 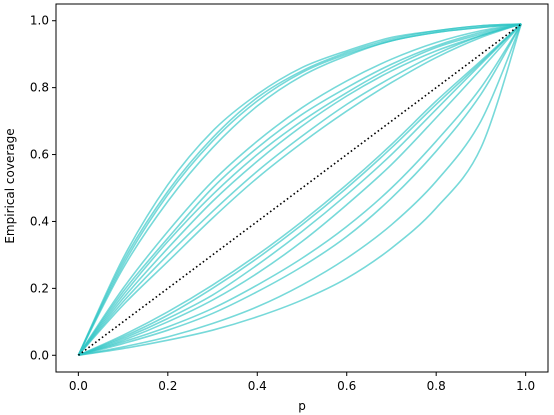 What do you see at coordinates (302, 382) in the screenshot?
I see `x-axis-ticks: 0.0 0.2 0.4 0.6 0.8 1.0` at bounding box center [302, 382].